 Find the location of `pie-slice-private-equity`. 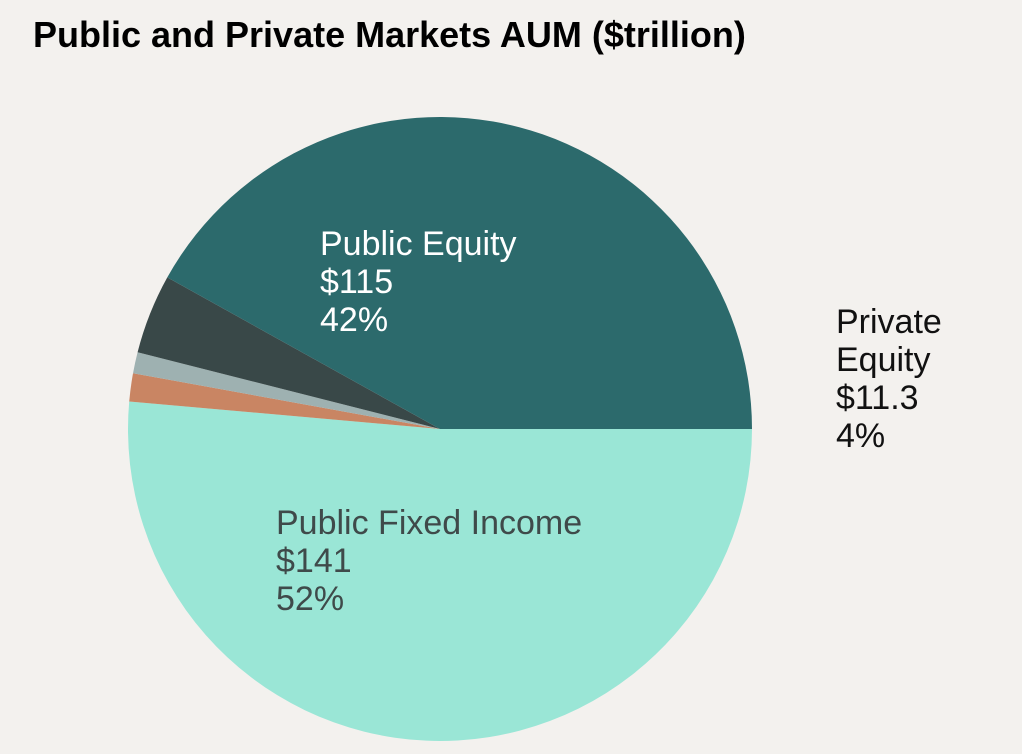

pie-slice-private-equity is located at coordinates (288, 353).